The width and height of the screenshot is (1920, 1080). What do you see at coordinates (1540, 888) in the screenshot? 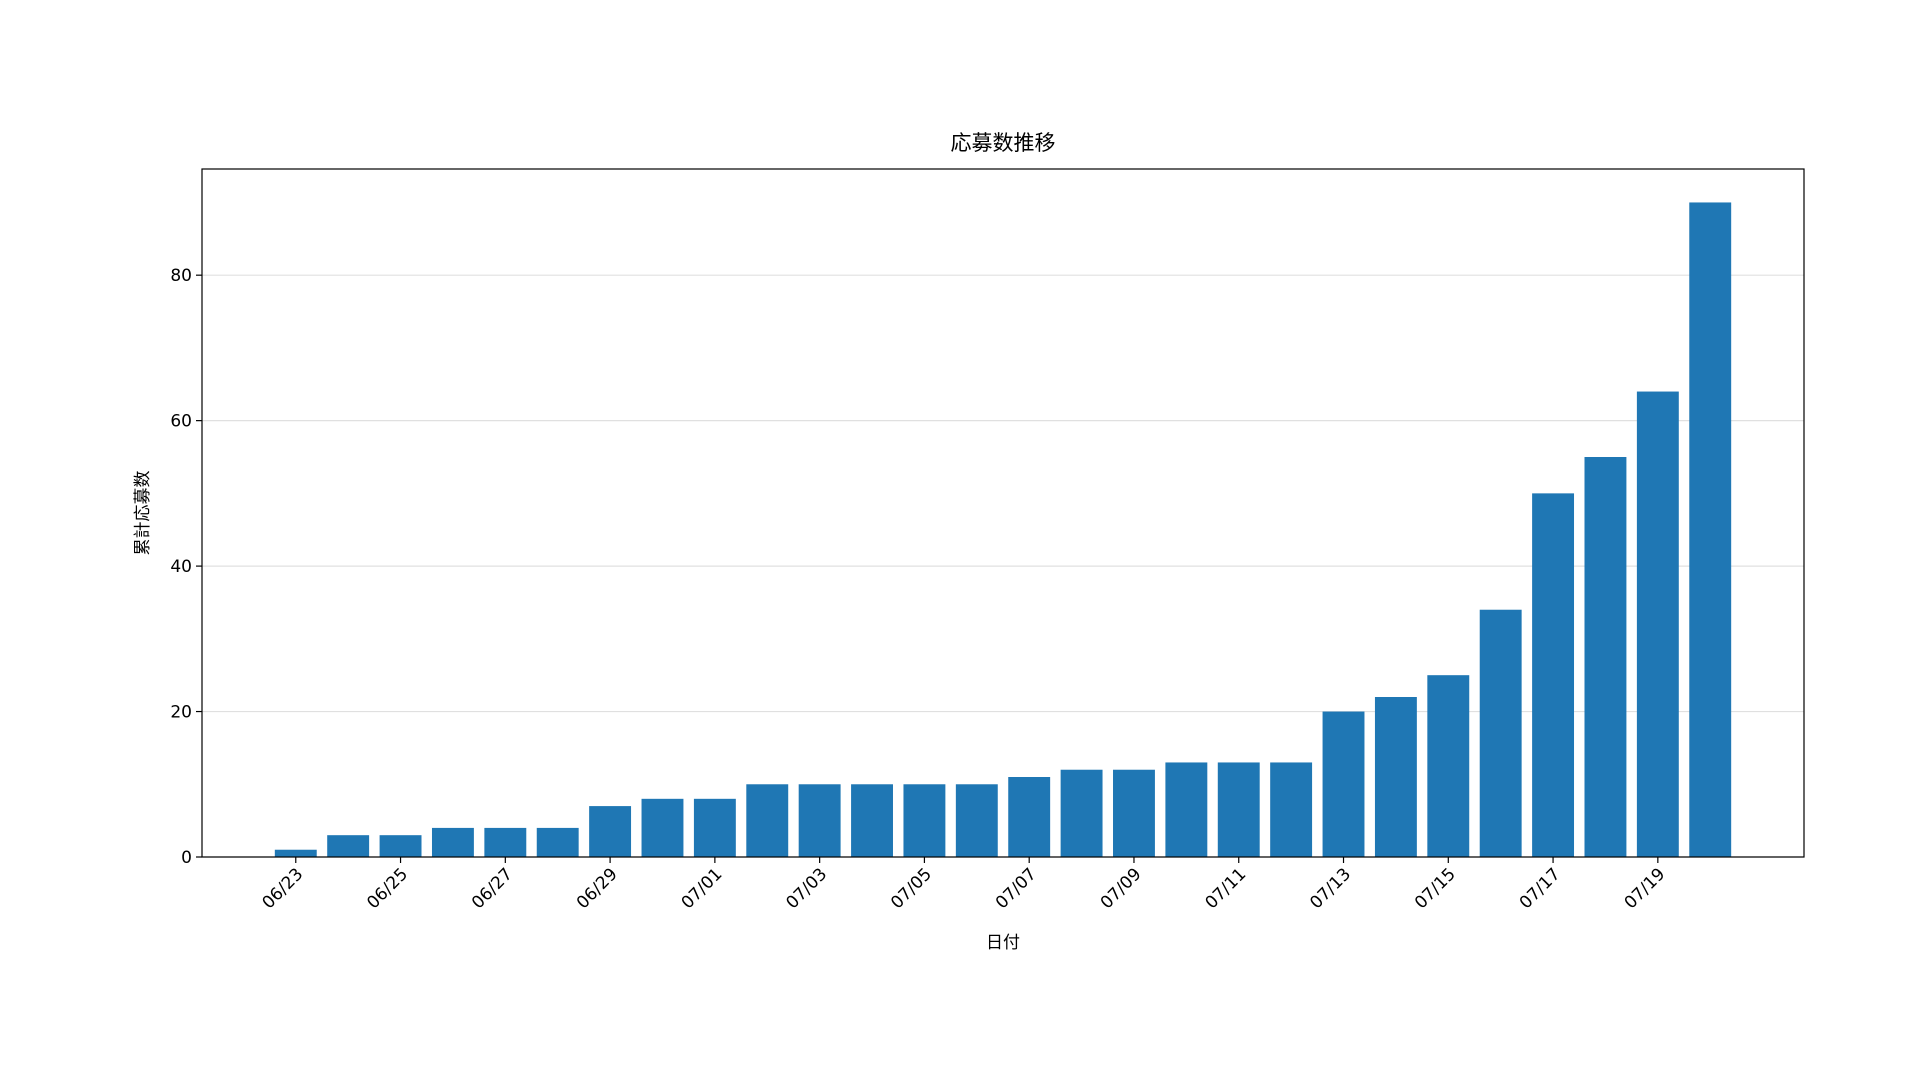
I see `x-tick-label: 07/17` at bounding box center [1540, 888].